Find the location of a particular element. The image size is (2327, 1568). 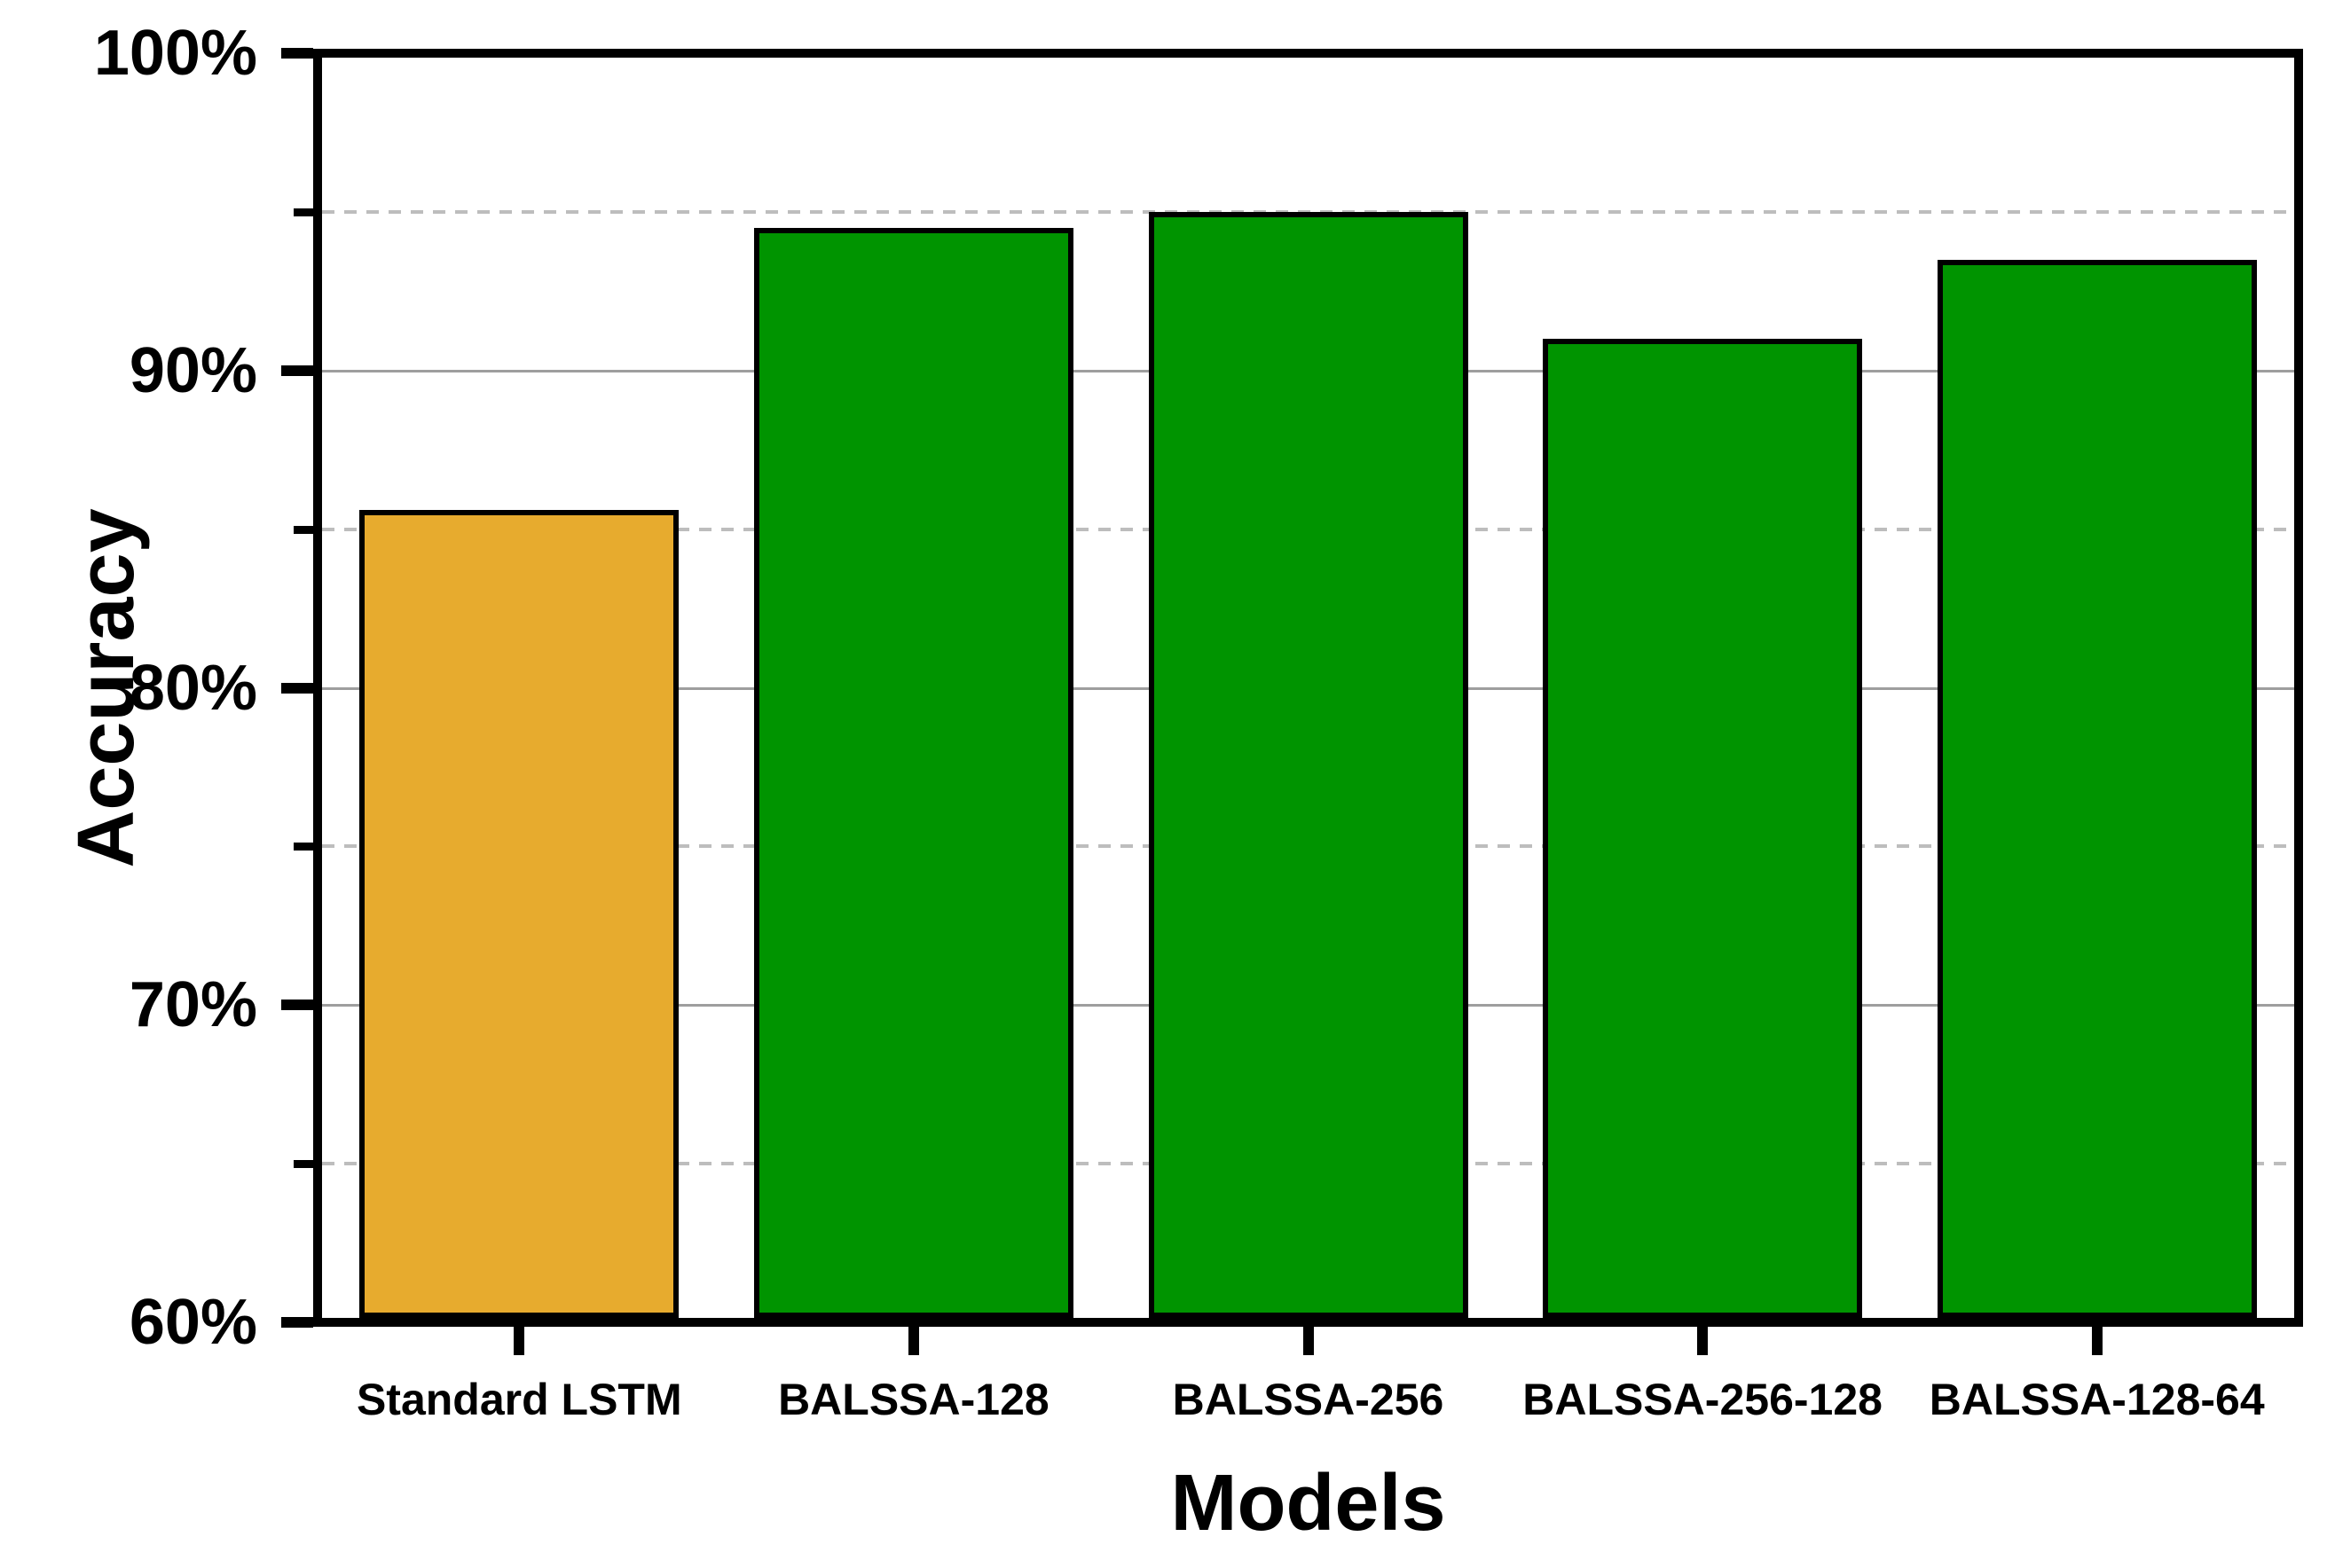

y-axis-tick-label: 90% is located at coordinates (193, 370).